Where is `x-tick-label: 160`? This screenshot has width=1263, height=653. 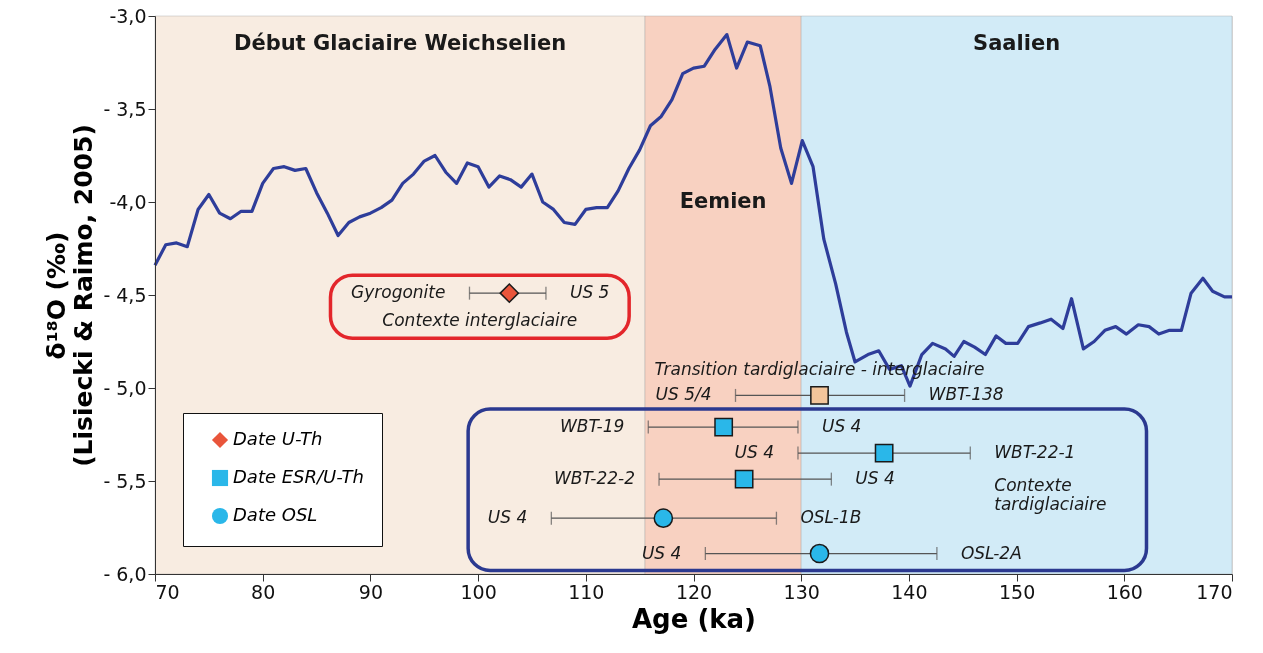
x-tick-label: 160 is located at coordinates (1124, 591).